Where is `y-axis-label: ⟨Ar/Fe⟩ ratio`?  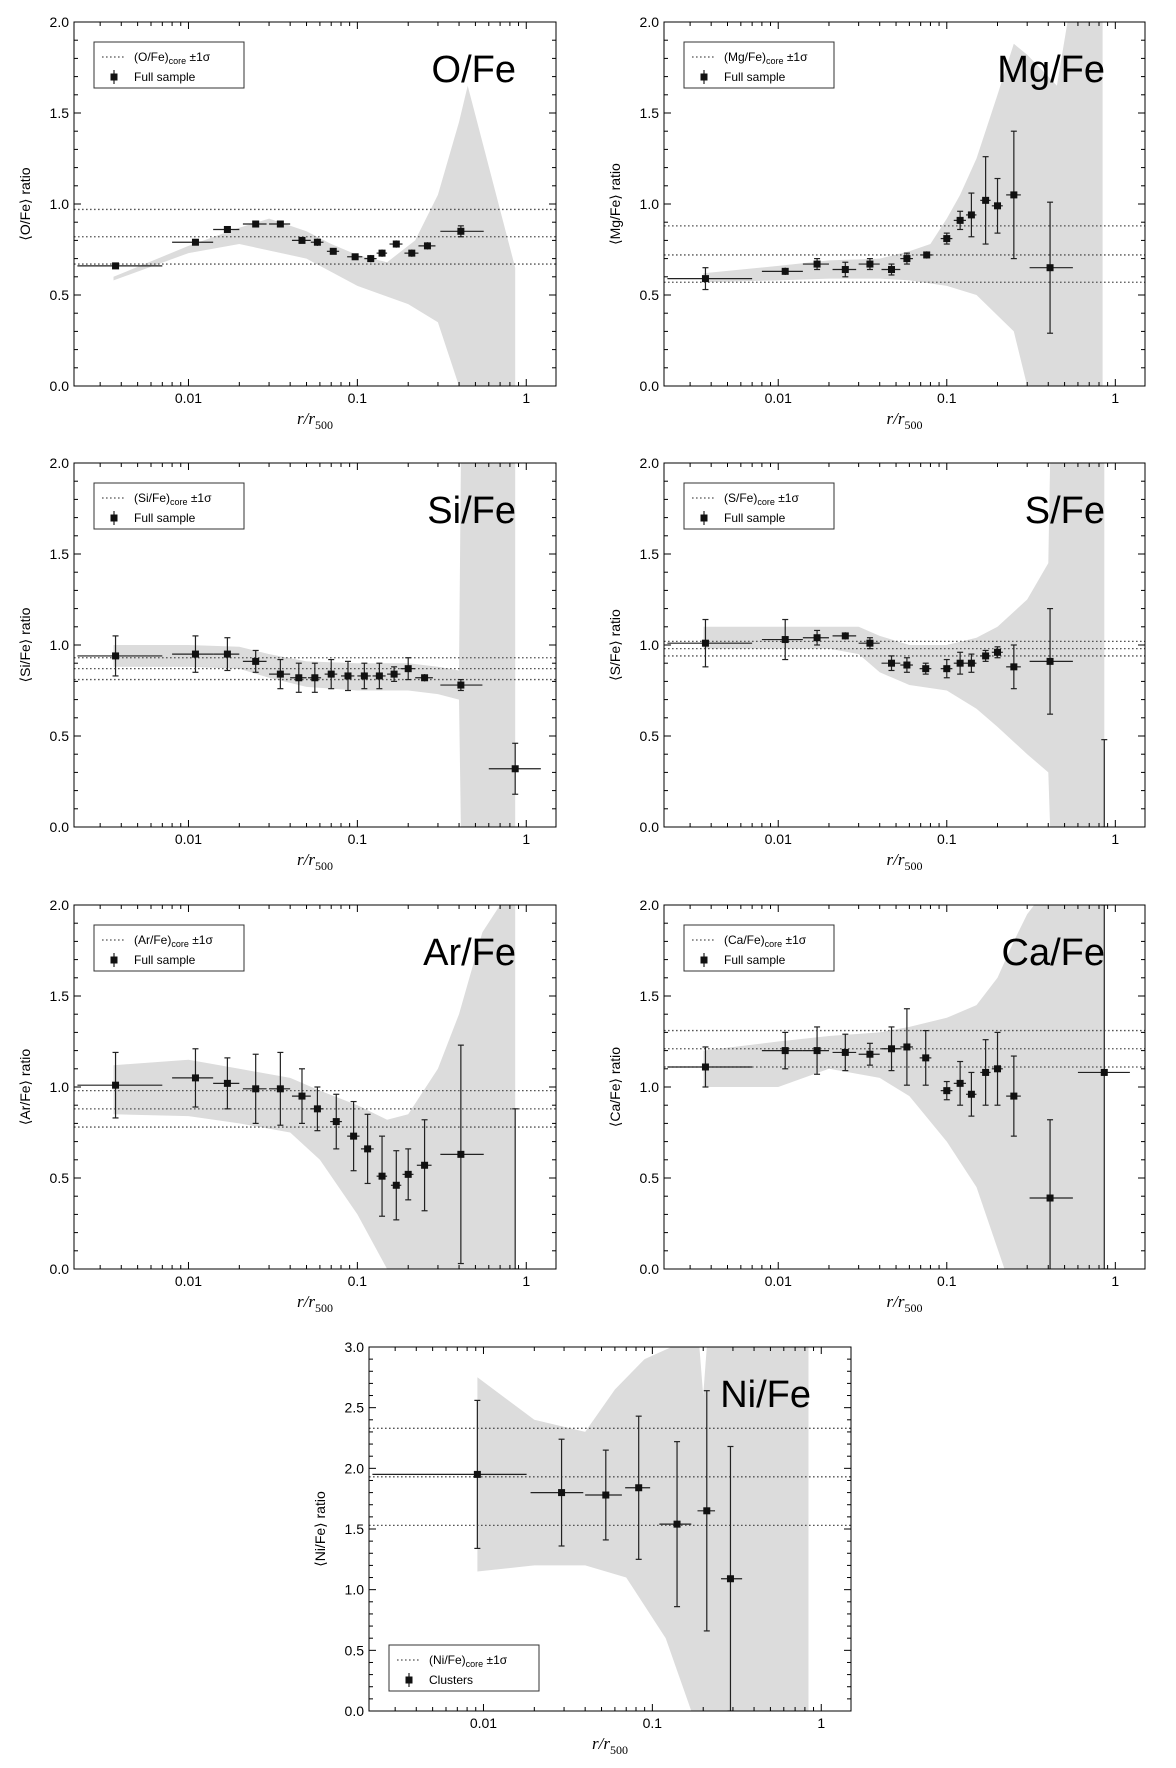
y-axis-label: ⟨Ar/Fe⟩ ratio is located at coordinates (25, 1087).